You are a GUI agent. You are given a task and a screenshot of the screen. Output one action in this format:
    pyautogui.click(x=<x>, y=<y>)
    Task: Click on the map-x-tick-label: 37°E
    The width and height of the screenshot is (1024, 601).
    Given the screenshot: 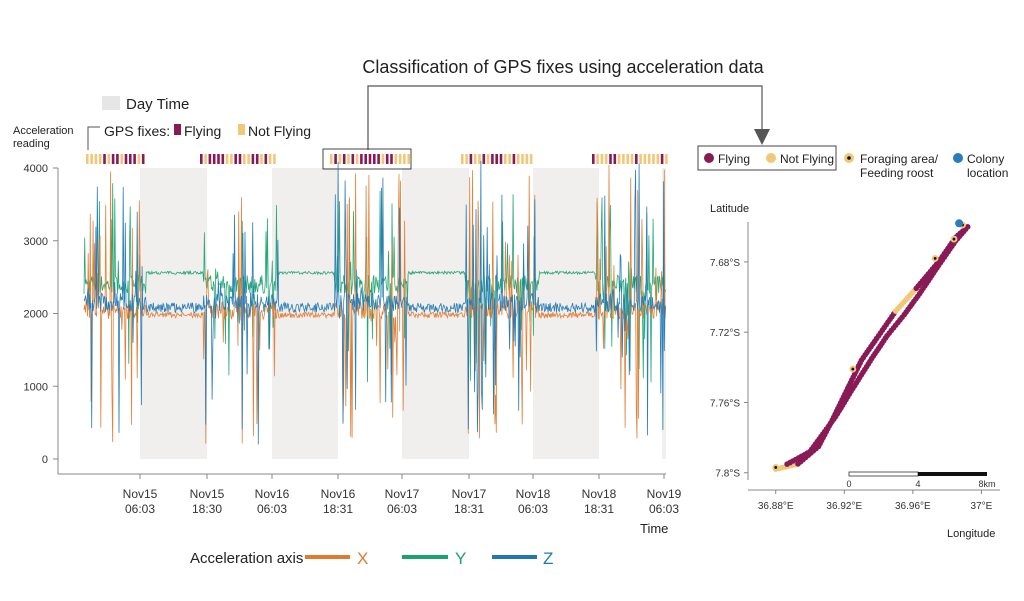 What is the action you would take?
    pyautogui.click(x=982, y=506)
    